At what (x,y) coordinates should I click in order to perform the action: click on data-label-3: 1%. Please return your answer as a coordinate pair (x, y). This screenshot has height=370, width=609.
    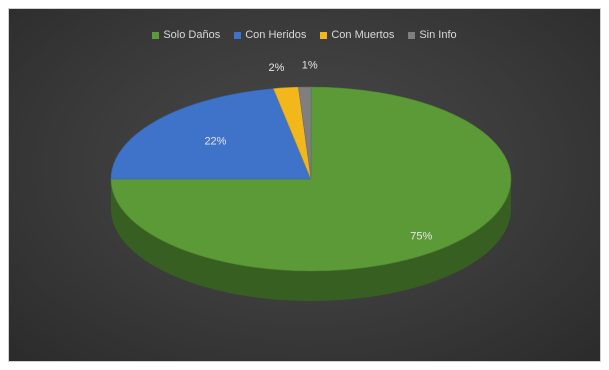
    Looking at the image, I should click on (310, 65).